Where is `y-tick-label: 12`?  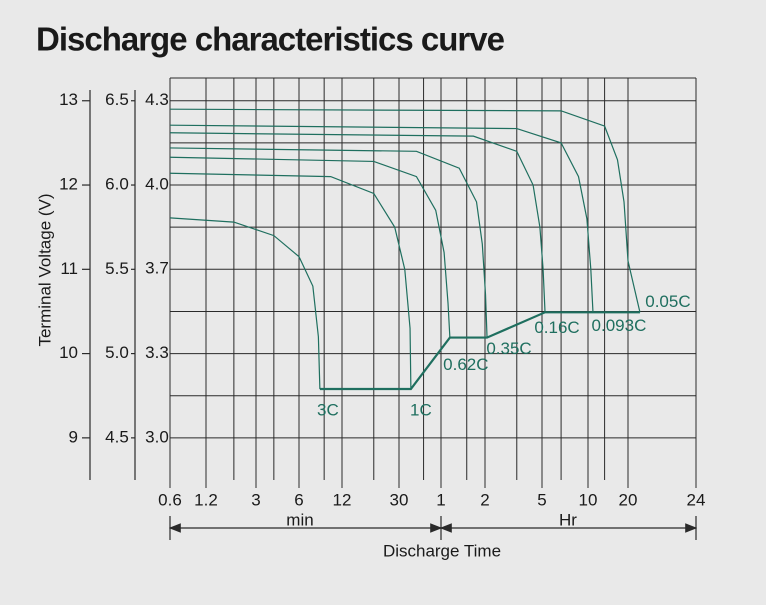 y-tick-label: 12 is located at coordinates (68, 184).